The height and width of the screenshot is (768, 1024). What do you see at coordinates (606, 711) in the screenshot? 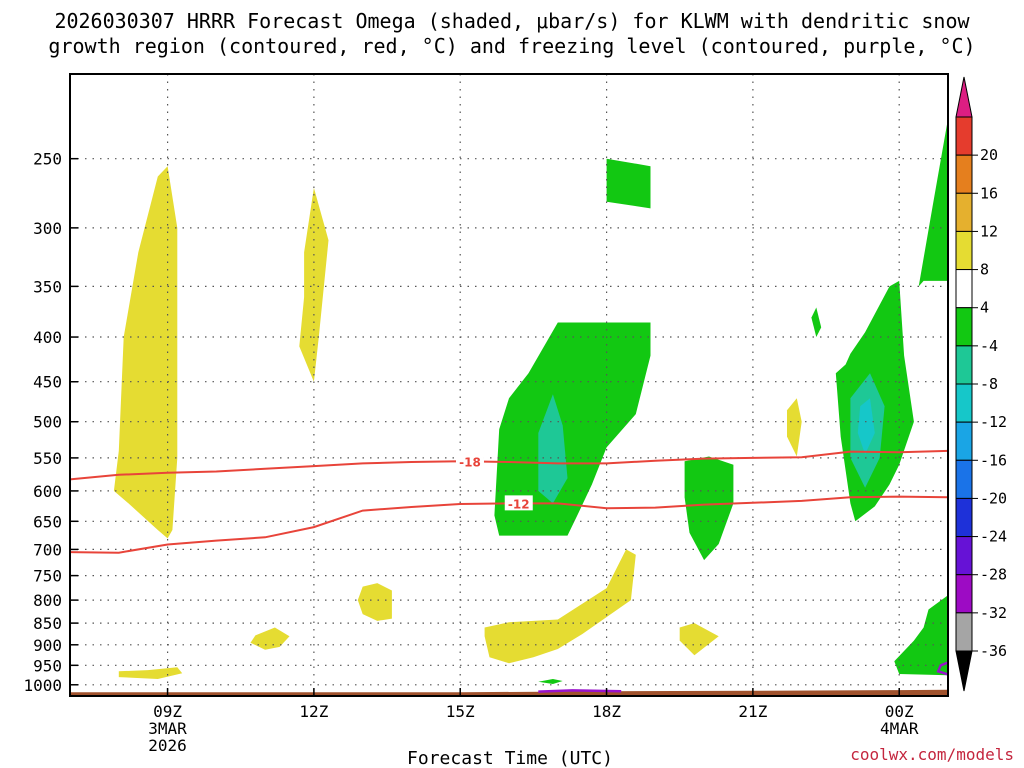
I see `x-tick-label-18-0: 18Z` at bounding box center [606, 711].